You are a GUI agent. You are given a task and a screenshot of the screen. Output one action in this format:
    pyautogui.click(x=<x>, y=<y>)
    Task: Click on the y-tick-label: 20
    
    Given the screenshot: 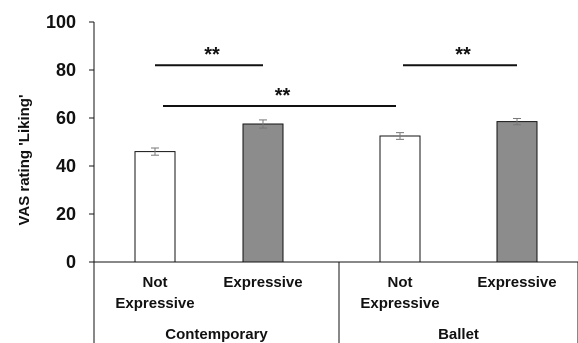 What is the action you would take?
    pyautogui.click(x=66, y=214)
    